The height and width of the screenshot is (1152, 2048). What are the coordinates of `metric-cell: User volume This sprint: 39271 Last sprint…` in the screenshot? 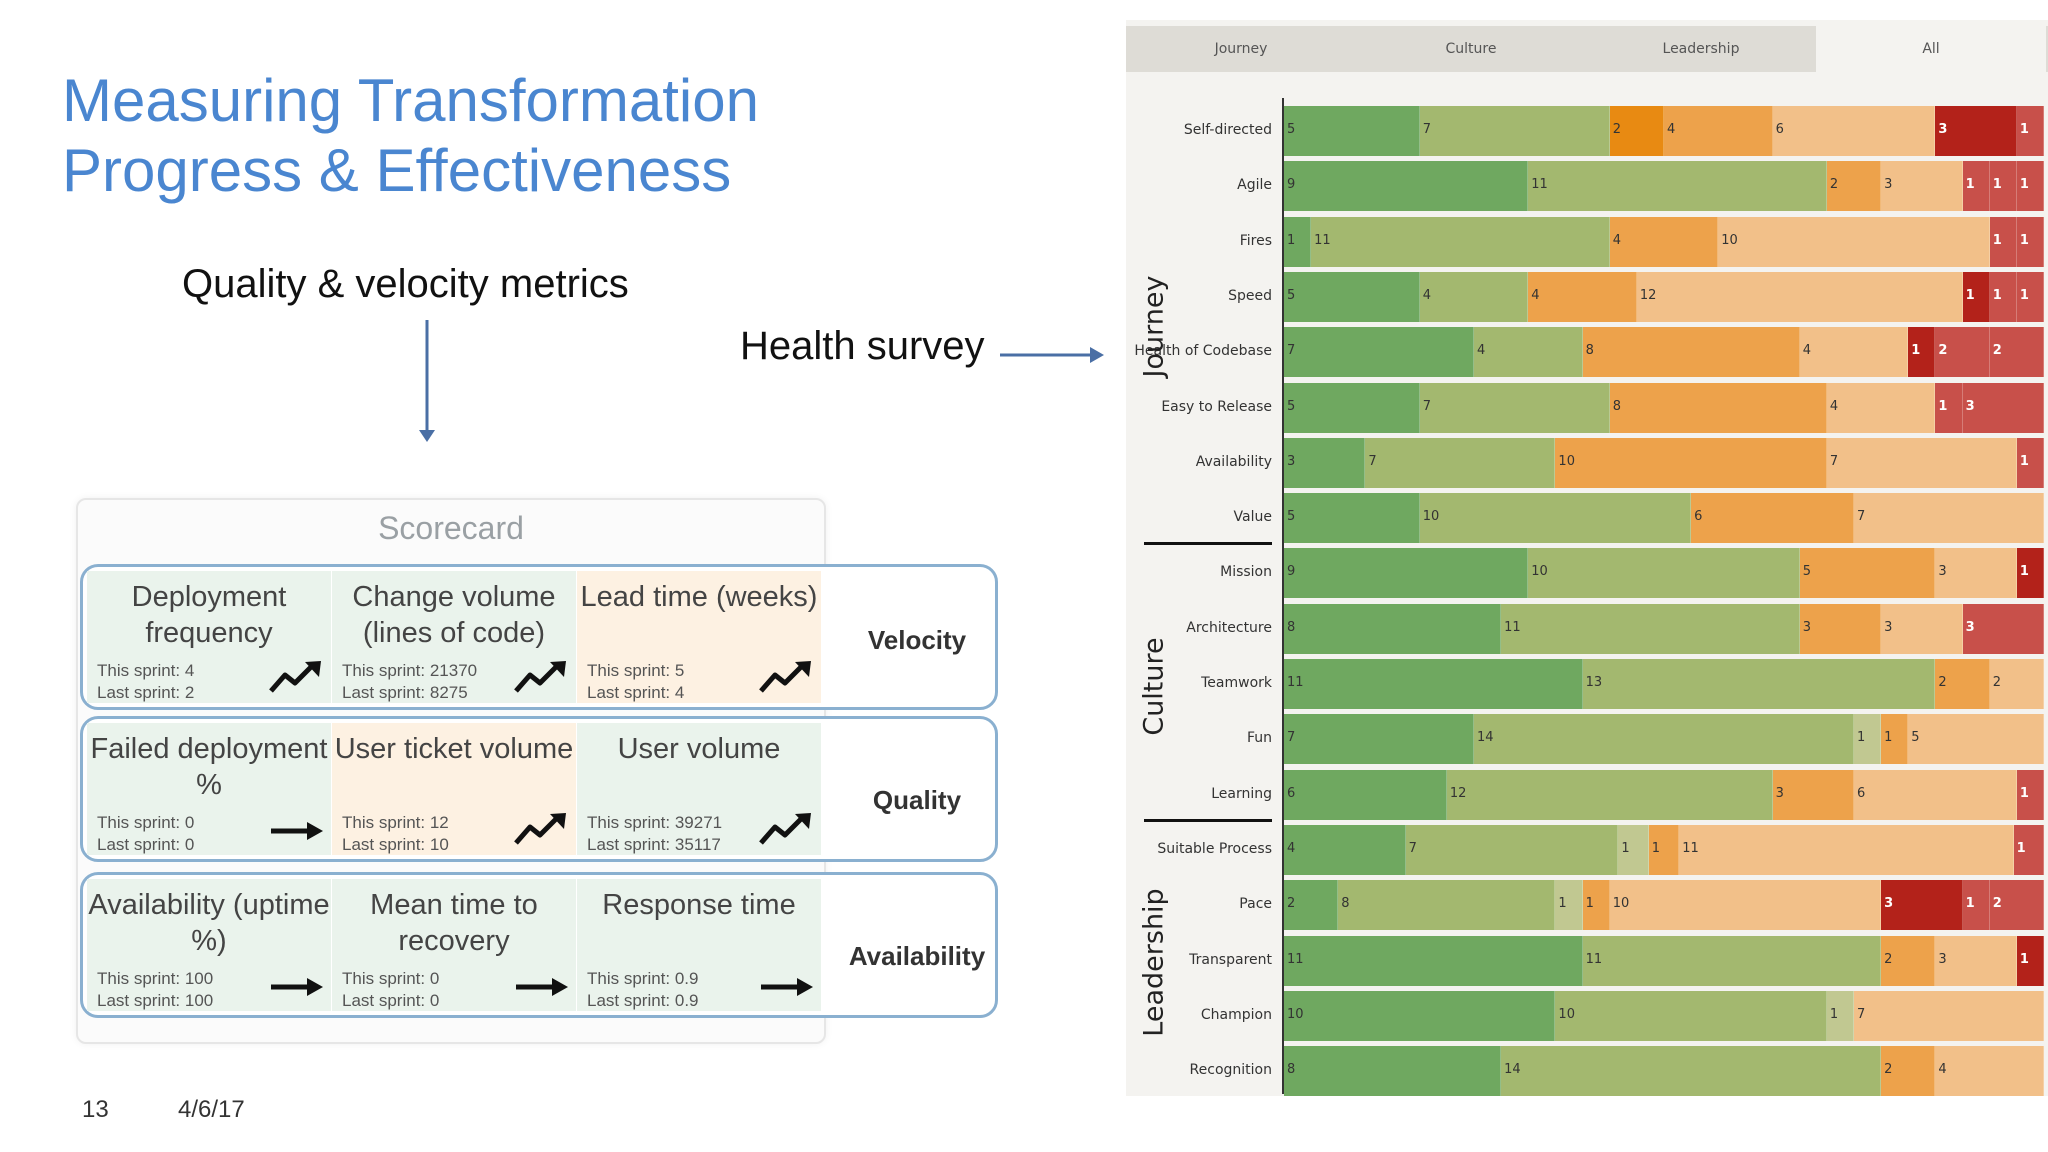 It's located at (699, 789).